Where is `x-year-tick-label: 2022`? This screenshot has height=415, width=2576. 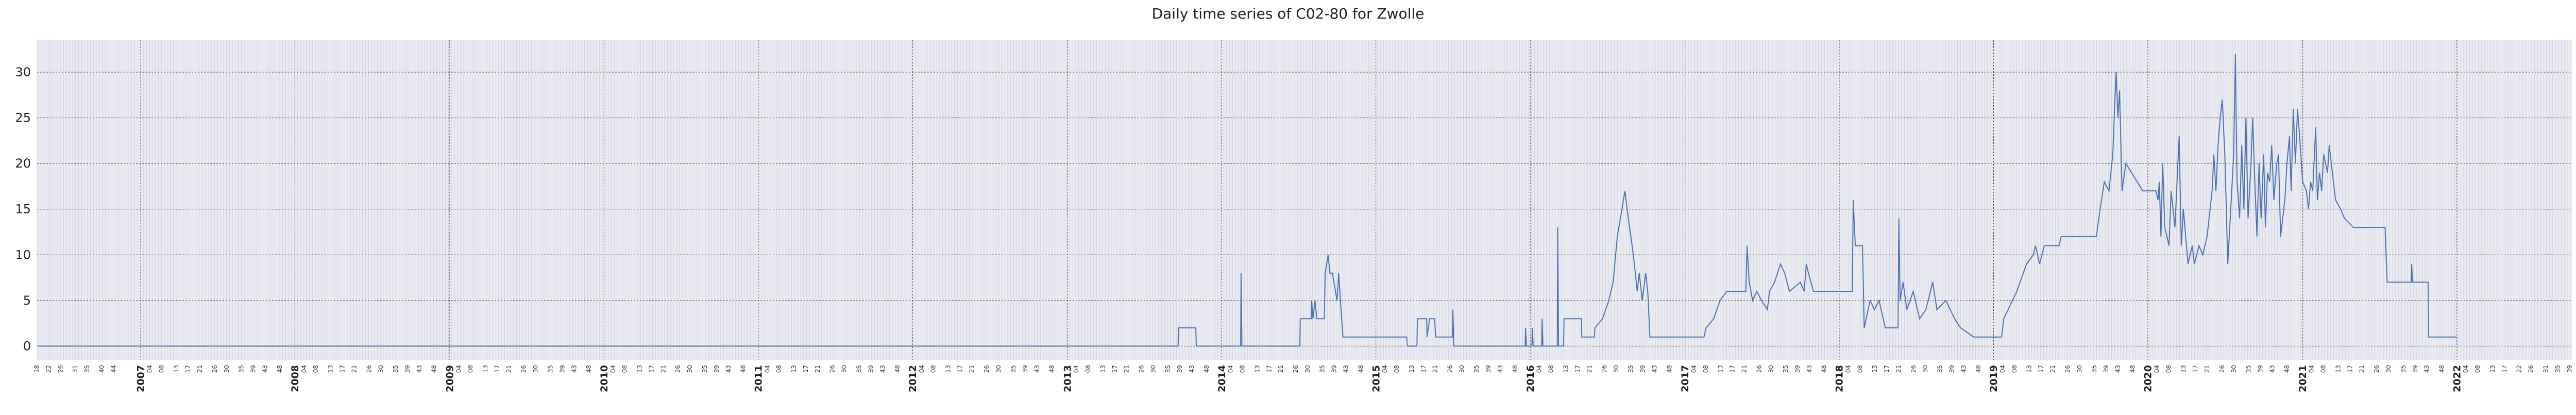
x-year-tick-label: 2022 is located at coordinates (2457, 378).